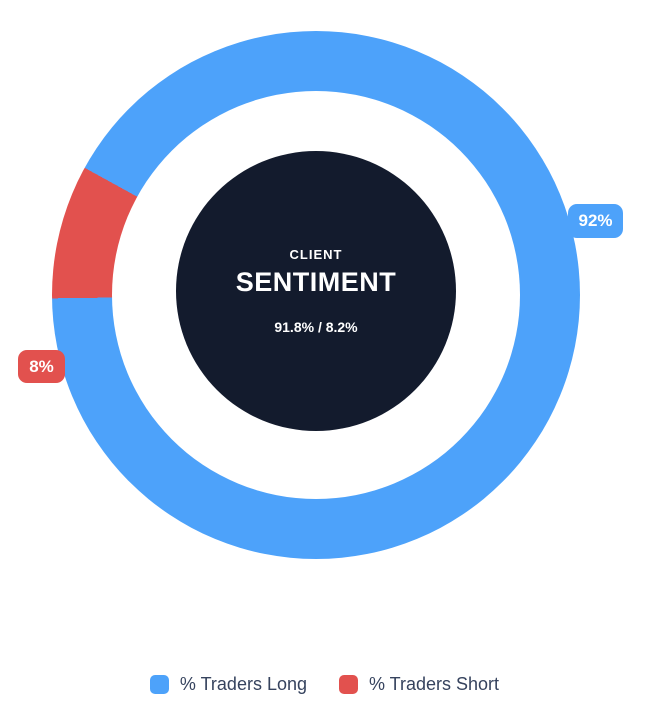 The width and height of the screenshot is (649, 723). What do you see at coordinates (324, 684) in the screenshot?
I see `chart-legend: % Traders Long % Traders Short` at bounding box center [324, 684].